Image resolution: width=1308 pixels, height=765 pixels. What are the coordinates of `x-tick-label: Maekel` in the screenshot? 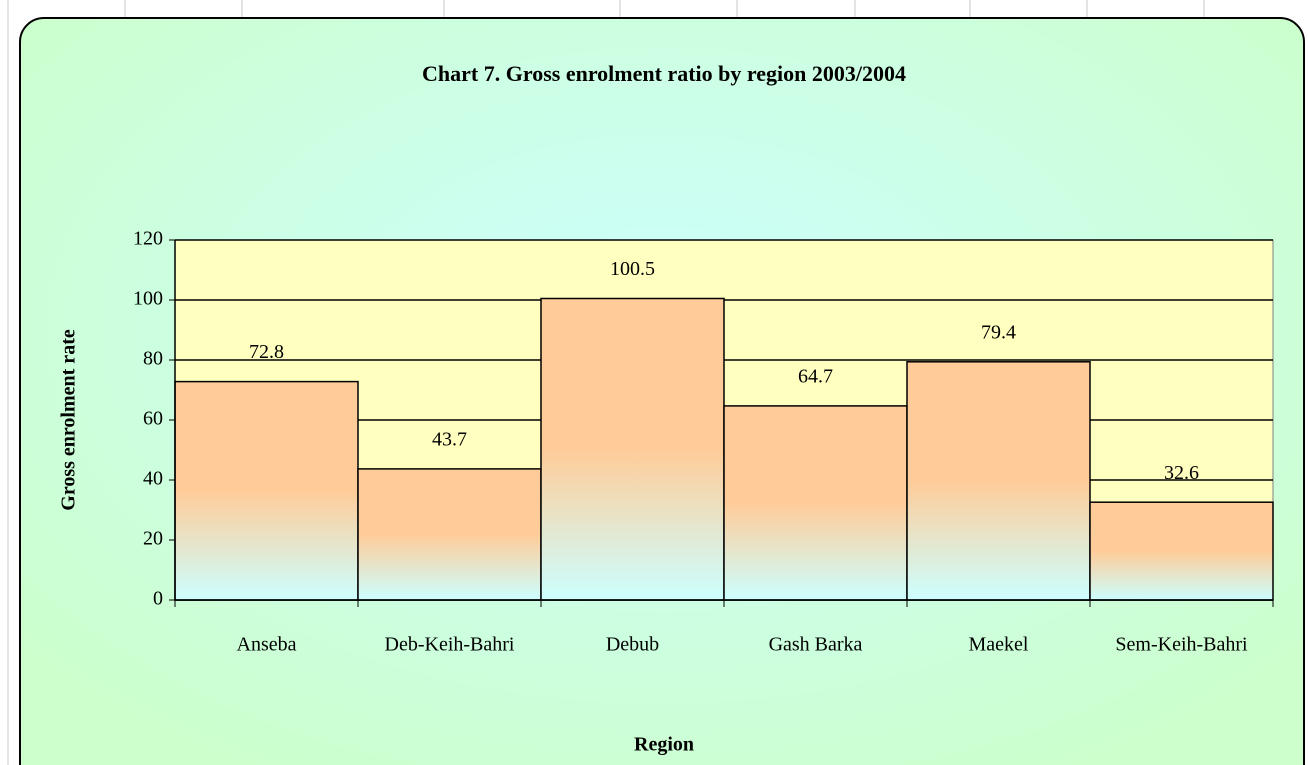 It's located at (999, 645).